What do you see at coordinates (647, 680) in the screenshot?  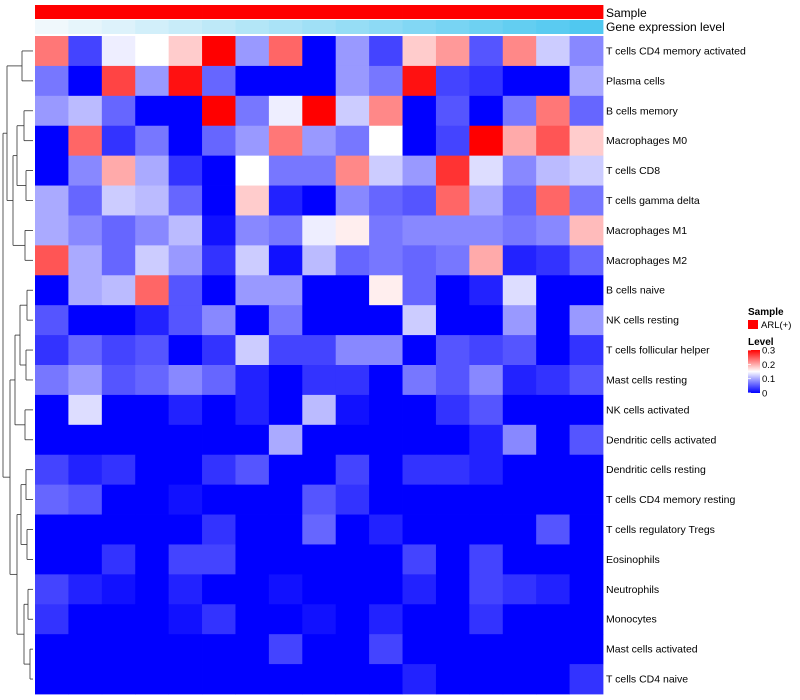 I see `row-label: T cells CD4 naive` at bounding box center [647, 680].